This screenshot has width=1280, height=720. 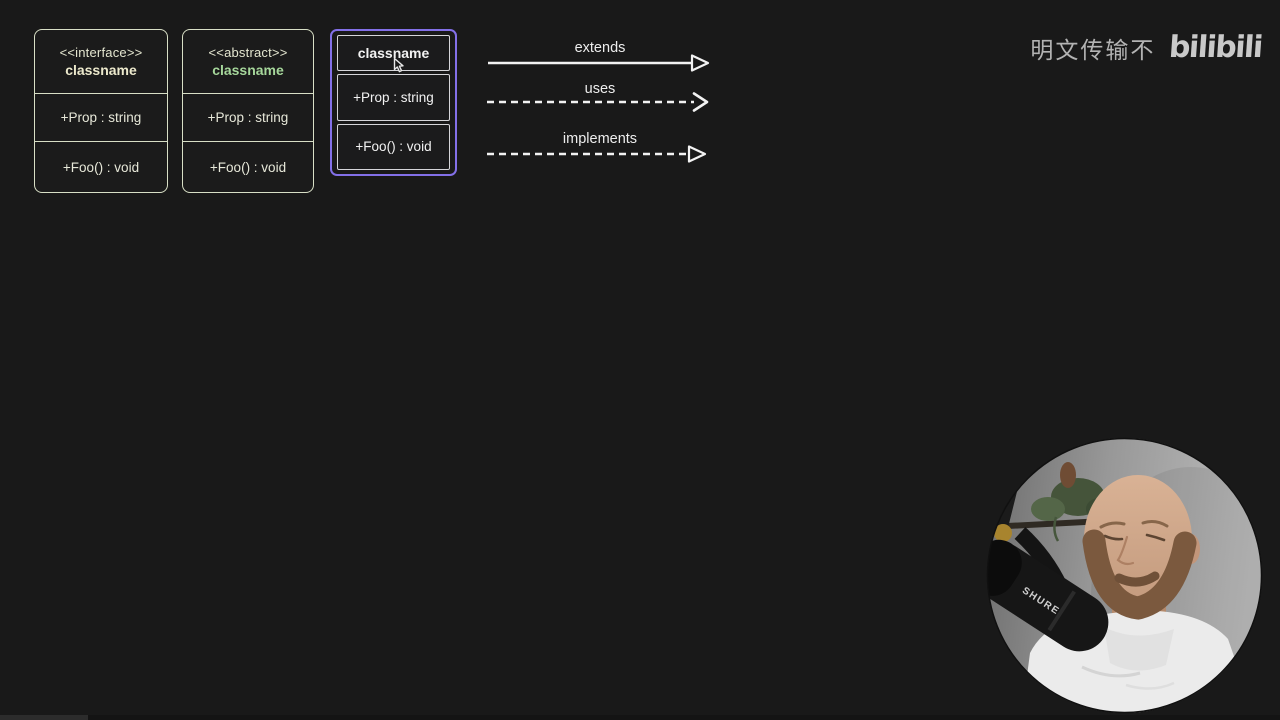 I want to click on arrow-extends, so click(x=599, y=63).